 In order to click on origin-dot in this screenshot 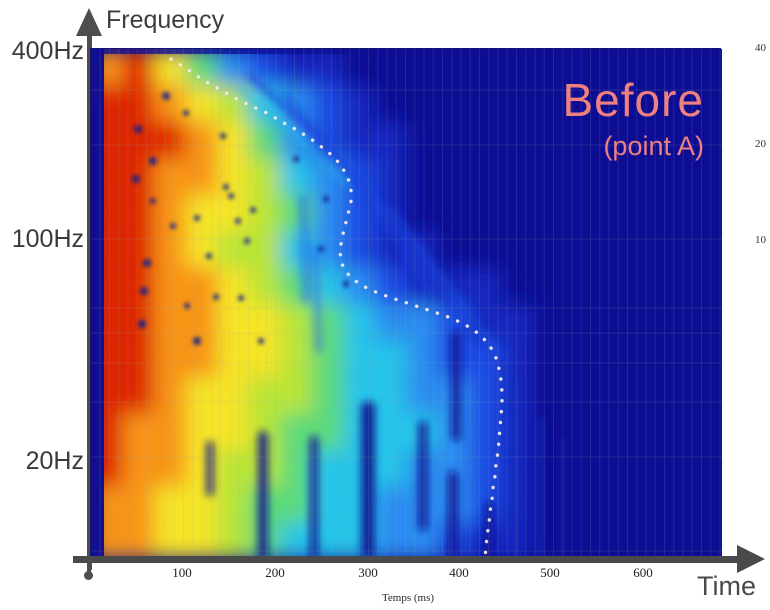, I will do `click(88, 575)`.